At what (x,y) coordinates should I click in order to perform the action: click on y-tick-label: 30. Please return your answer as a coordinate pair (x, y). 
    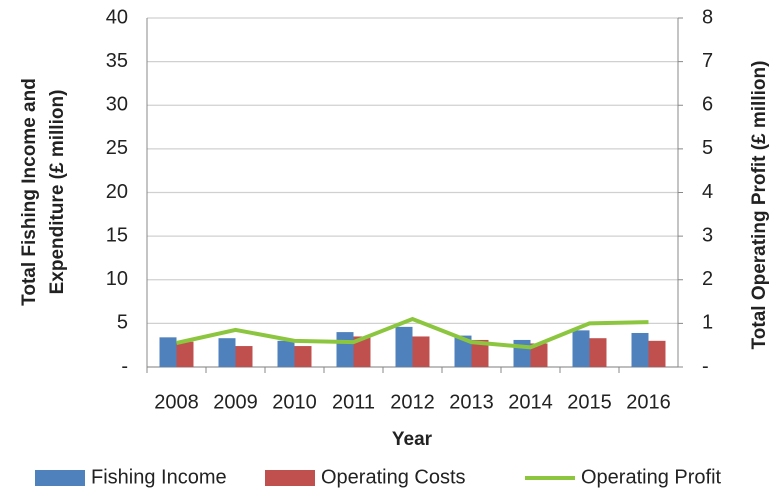
    Looking at the image, I should click on (117, 105).